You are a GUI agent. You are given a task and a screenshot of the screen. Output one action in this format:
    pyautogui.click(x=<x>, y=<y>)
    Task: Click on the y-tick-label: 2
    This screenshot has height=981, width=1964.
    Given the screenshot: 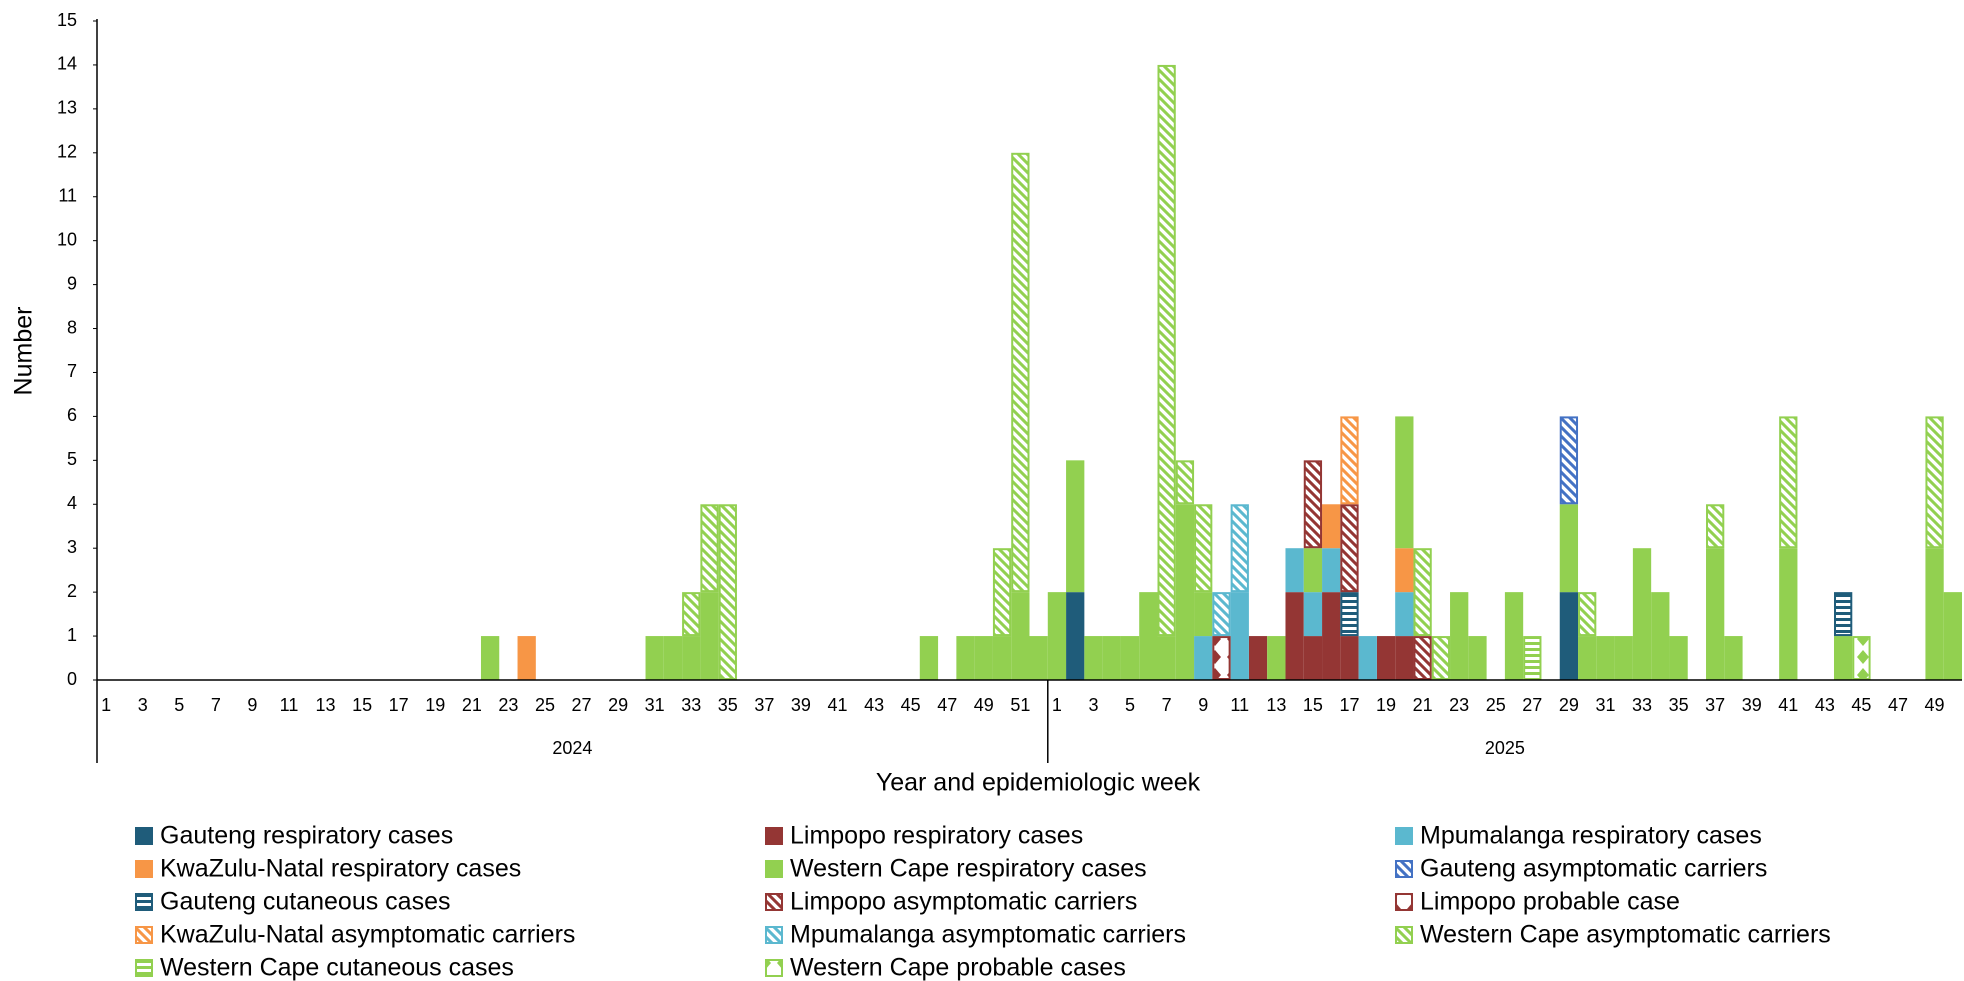 What is the action you would take?
    pyautogui.click(x=72, y=591)
    